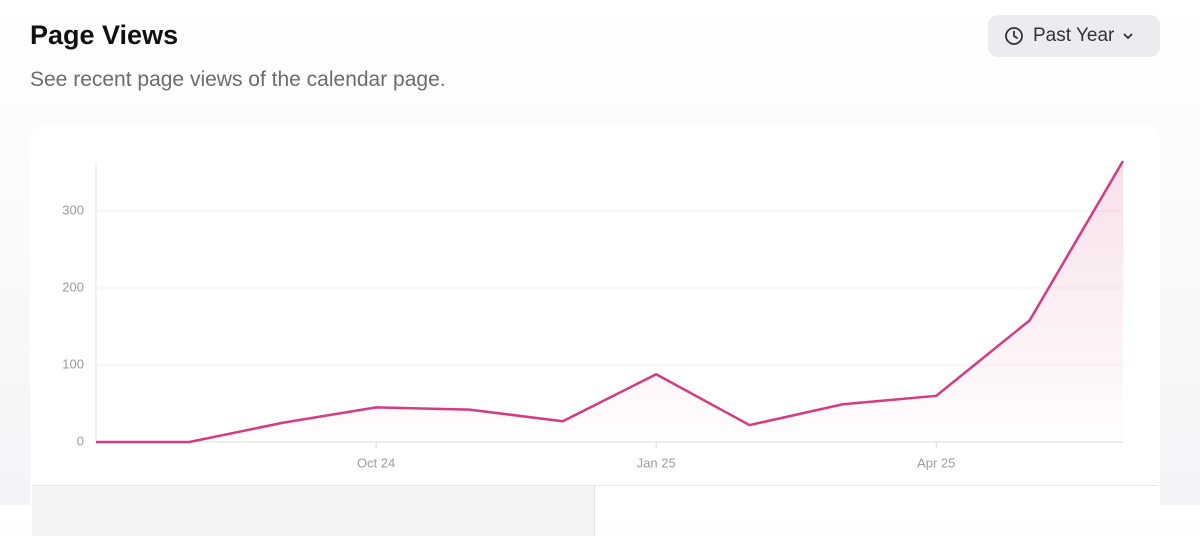  Describe the element at coordinates (73, 286) in the screenshot. I see `y-tick-label: 200` at that location.